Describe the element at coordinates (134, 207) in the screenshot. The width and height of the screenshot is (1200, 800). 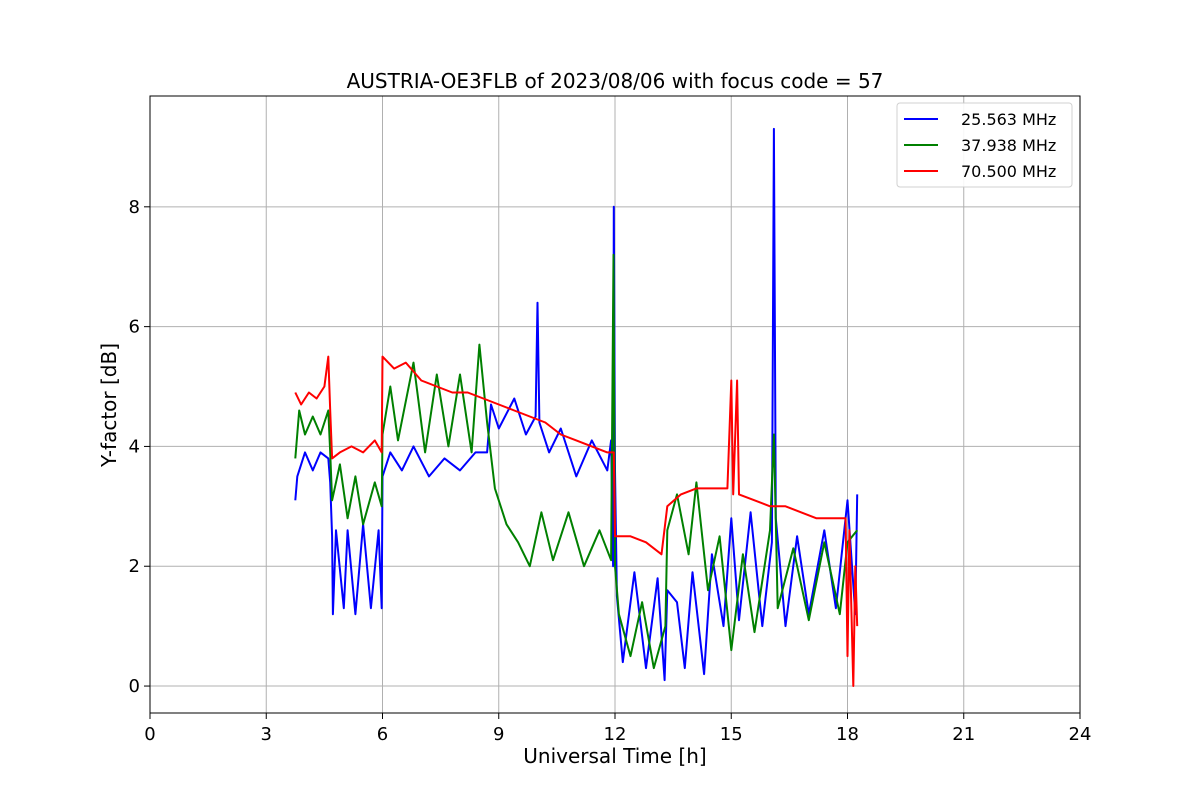
I see `y-tick-label: 8` at that location.